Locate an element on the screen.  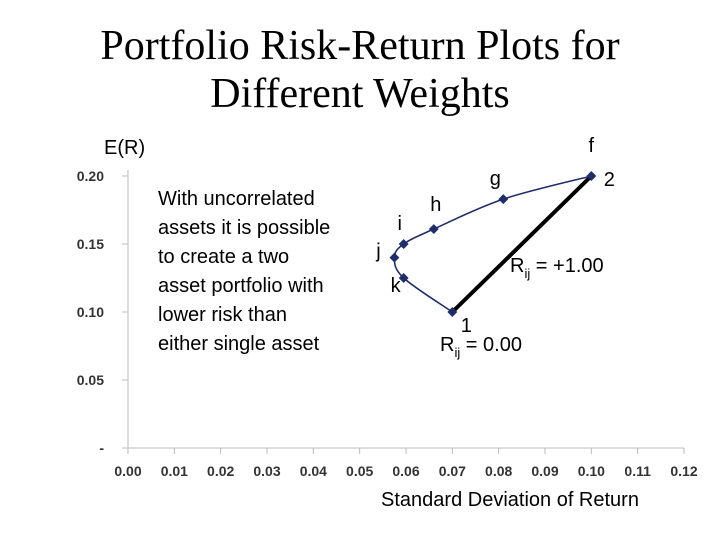
y-tick-label: 0.15 is located at coordinates (90, 244).